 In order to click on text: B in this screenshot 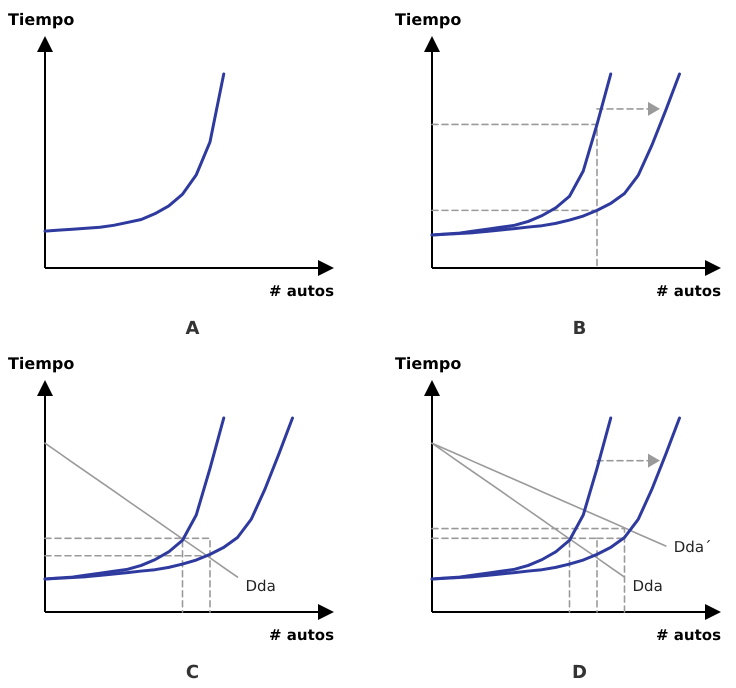, I will do `click(579, 328)`.